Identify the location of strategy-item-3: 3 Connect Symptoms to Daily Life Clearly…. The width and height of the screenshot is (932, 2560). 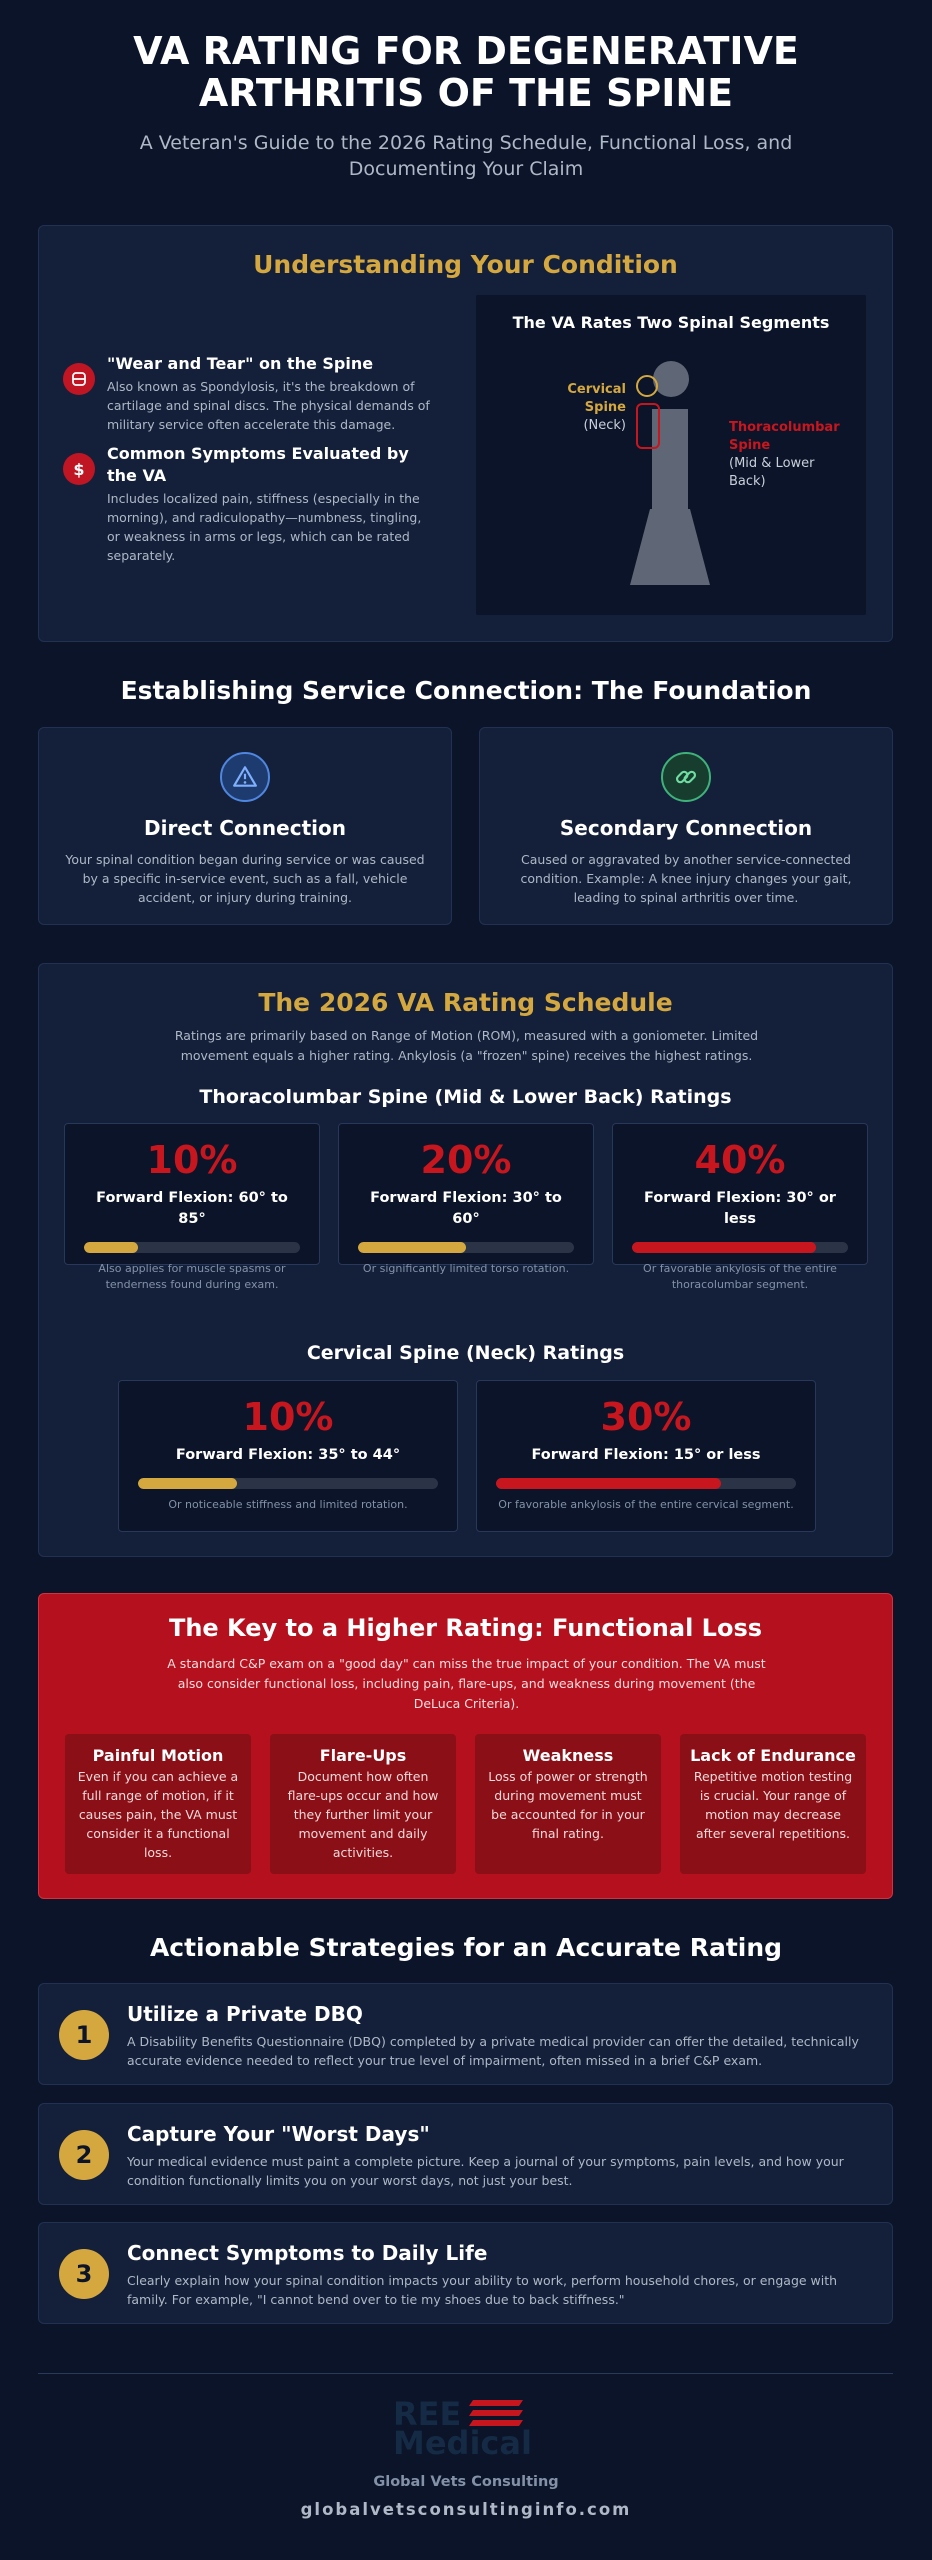
(465, 2273).